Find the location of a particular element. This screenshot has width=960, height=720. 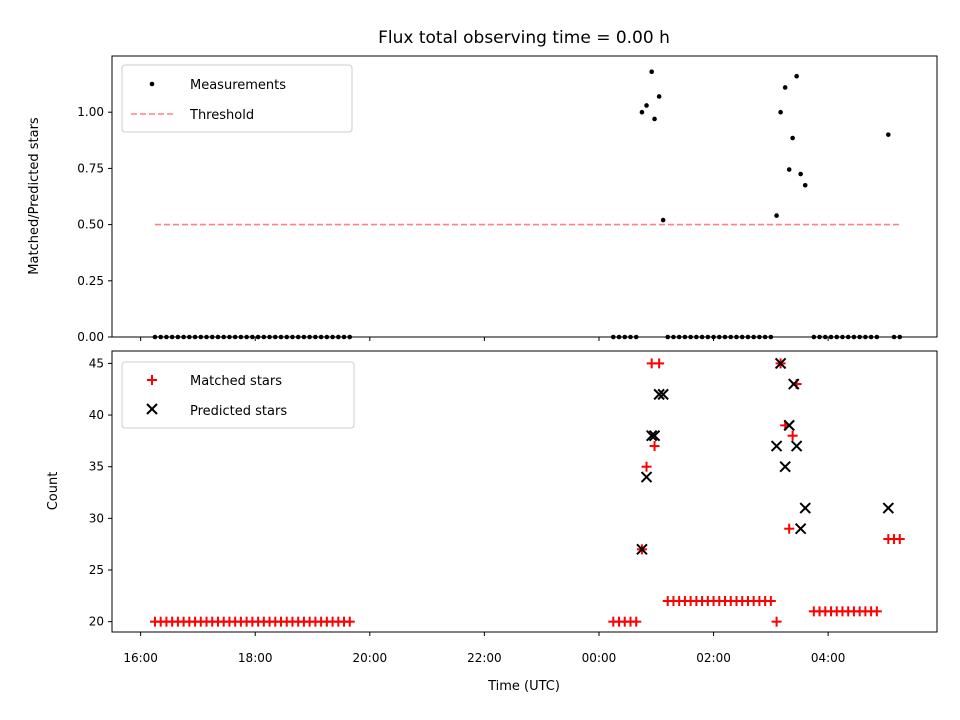

chart-title: Flux total observing time = 0.00 h is located at coordinates (524, 38).